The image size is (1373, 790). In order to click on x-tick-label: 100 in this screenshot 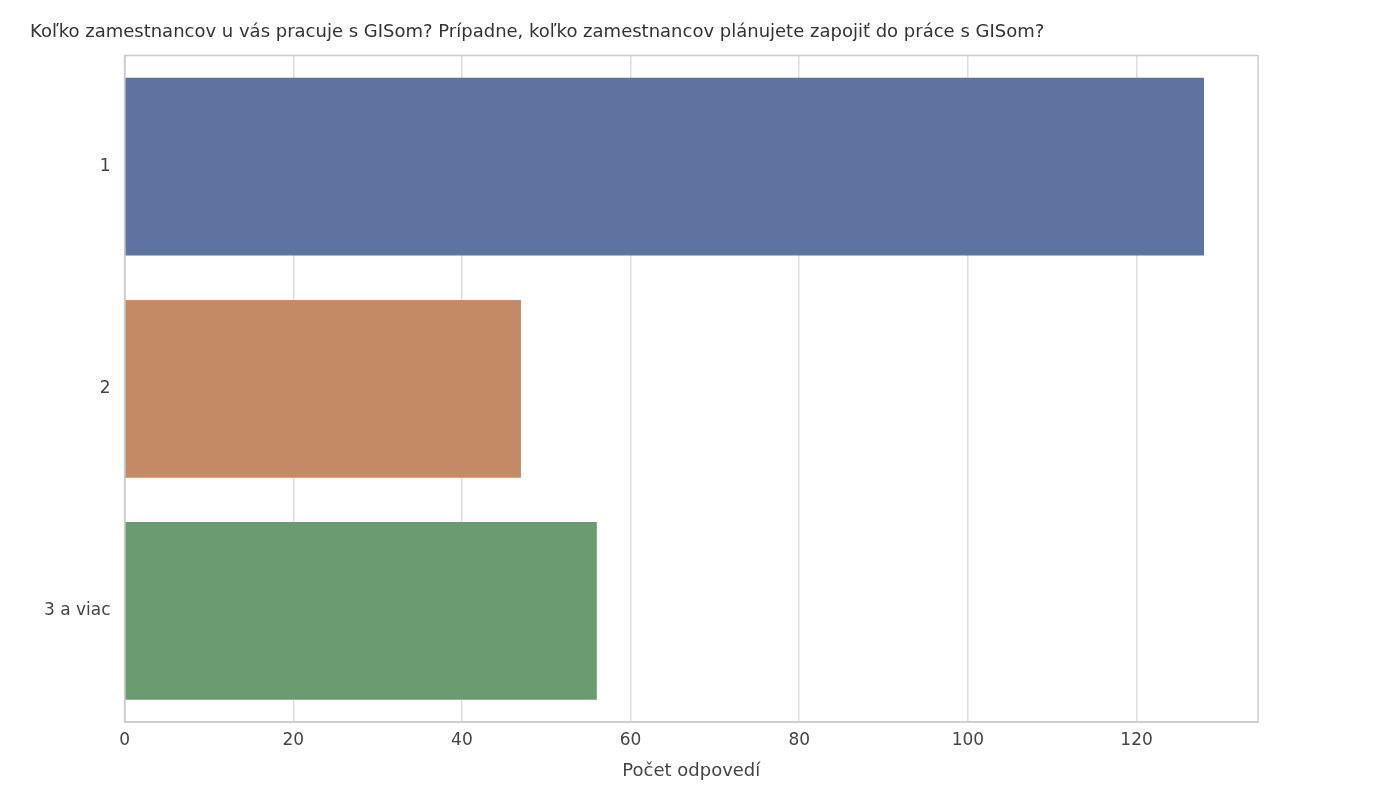, I will do `click(968, 738)`.